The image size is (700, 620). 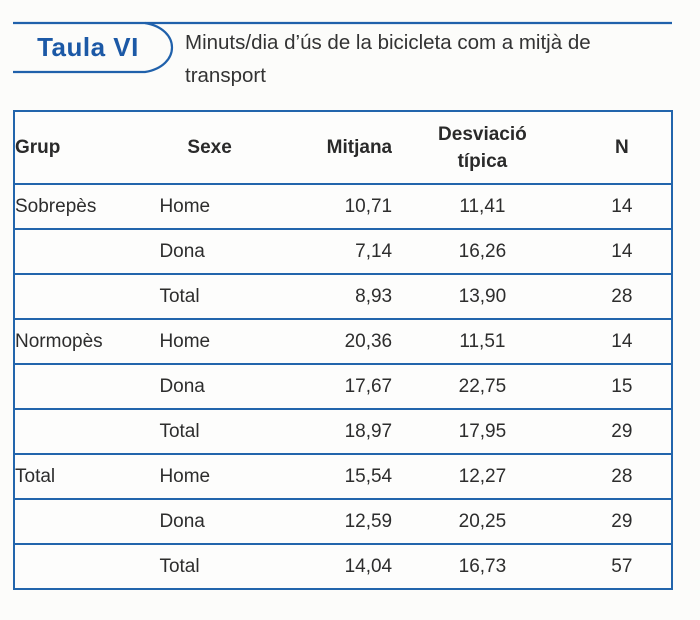 What do you see at coordinates (482, 297) in the screenshot?
I see `cell-desviacio: 13,90` at bounding box center [482, 297].